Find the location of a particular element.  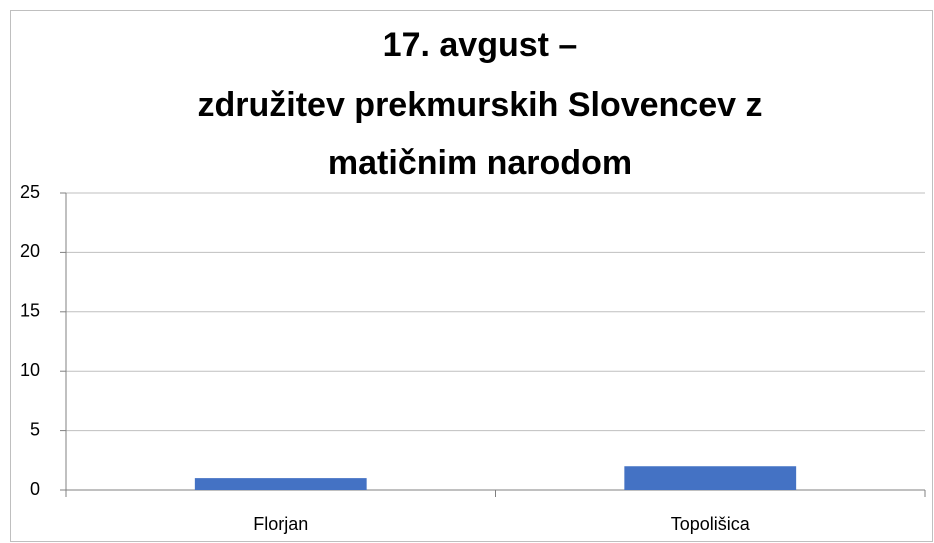

y-tick-label: 0 is located at coordinates (35, 489).